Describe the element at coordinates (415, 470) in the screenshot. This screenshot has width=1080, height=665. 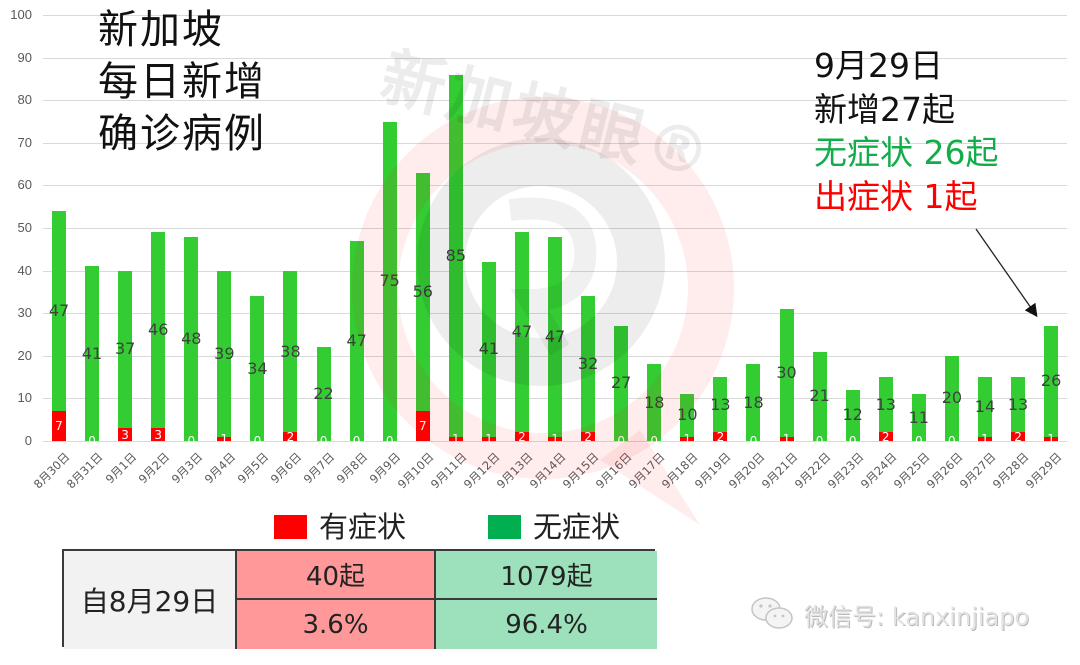
I see `x-tick-label: 9月10日` at that location.